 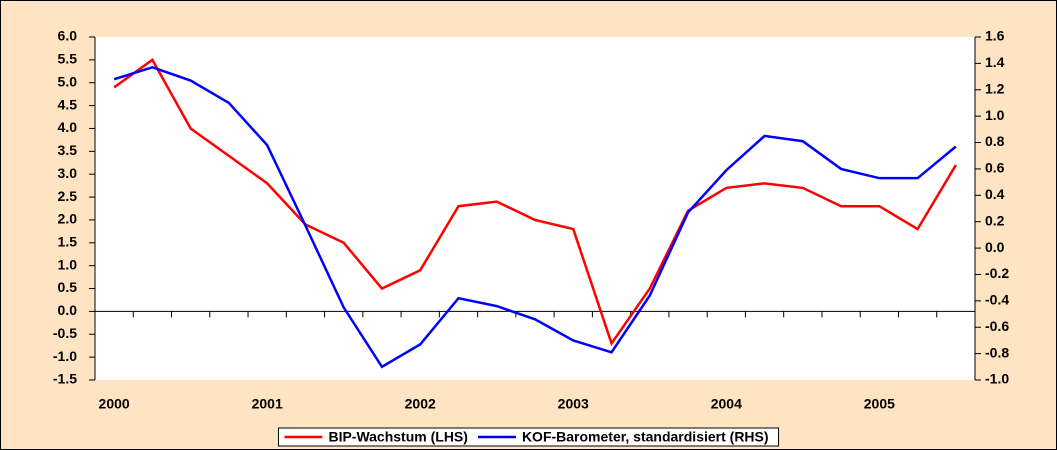 What do you see at coordinates (68, 242) in the screenshot?
I see `y-tick-label: 1.5` at bounding box center [68, 242].